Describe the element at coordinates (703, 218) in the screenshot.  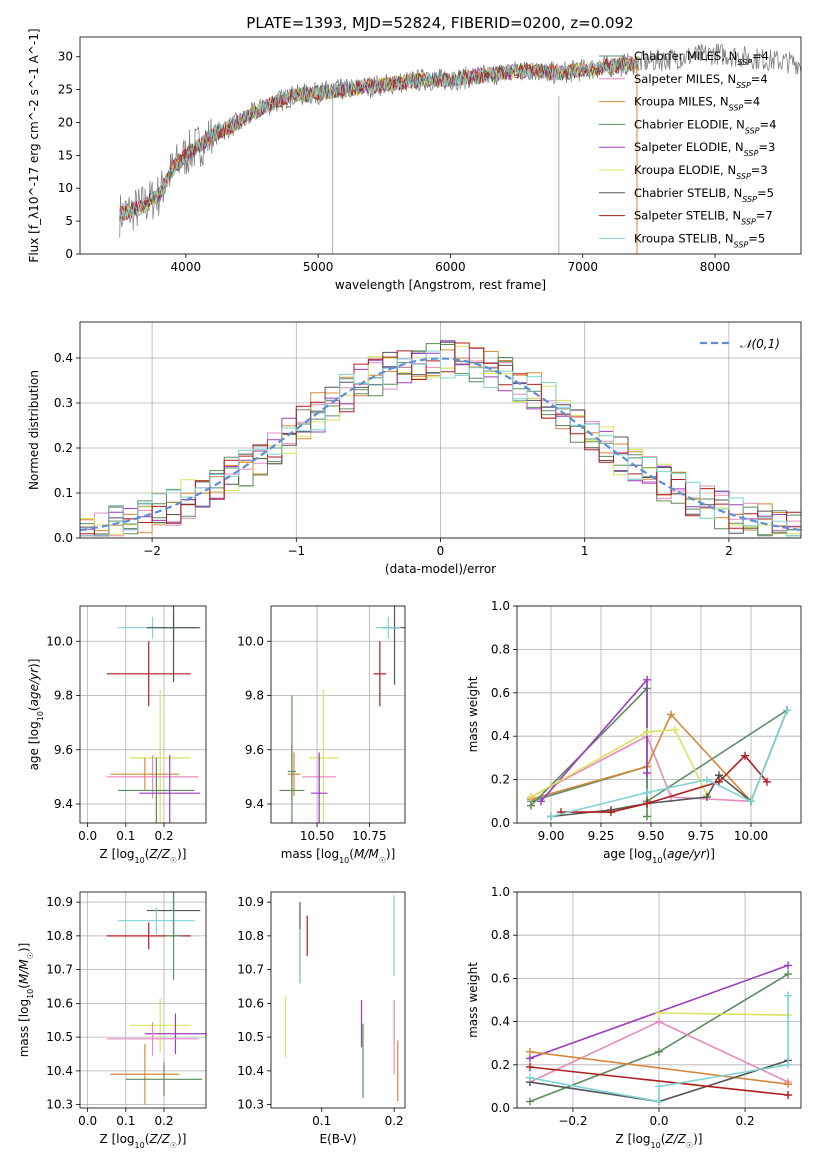
I see `legend-label: Salpeter STELIB, NSSP=7` at that location.